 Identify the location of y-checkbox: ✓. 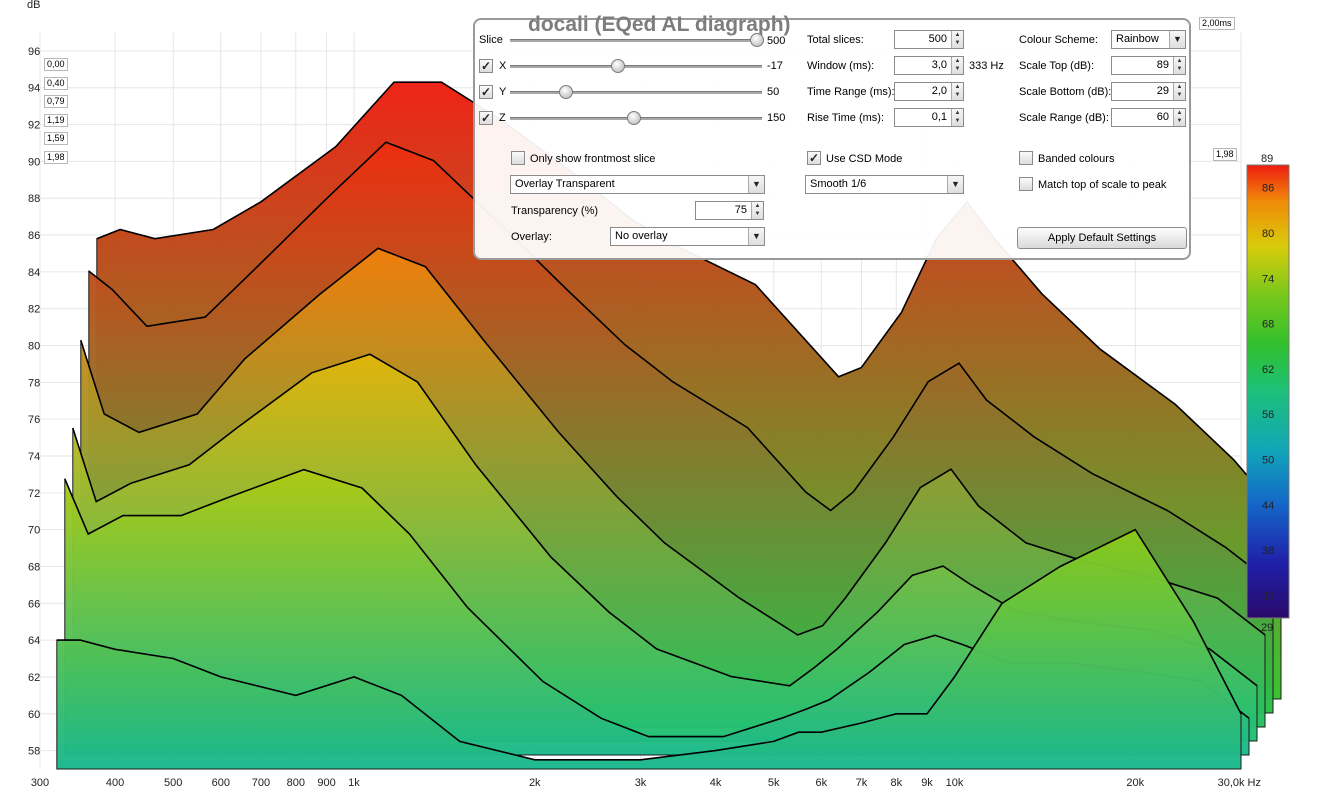
(486, 92).